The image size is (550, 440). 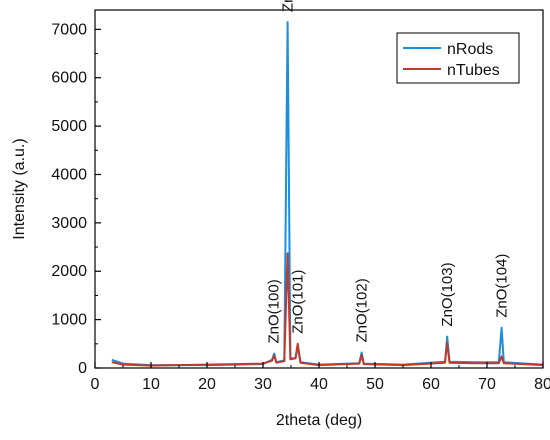 I want to click on peak-label: ZnO(103), so click(x=447, y=294).